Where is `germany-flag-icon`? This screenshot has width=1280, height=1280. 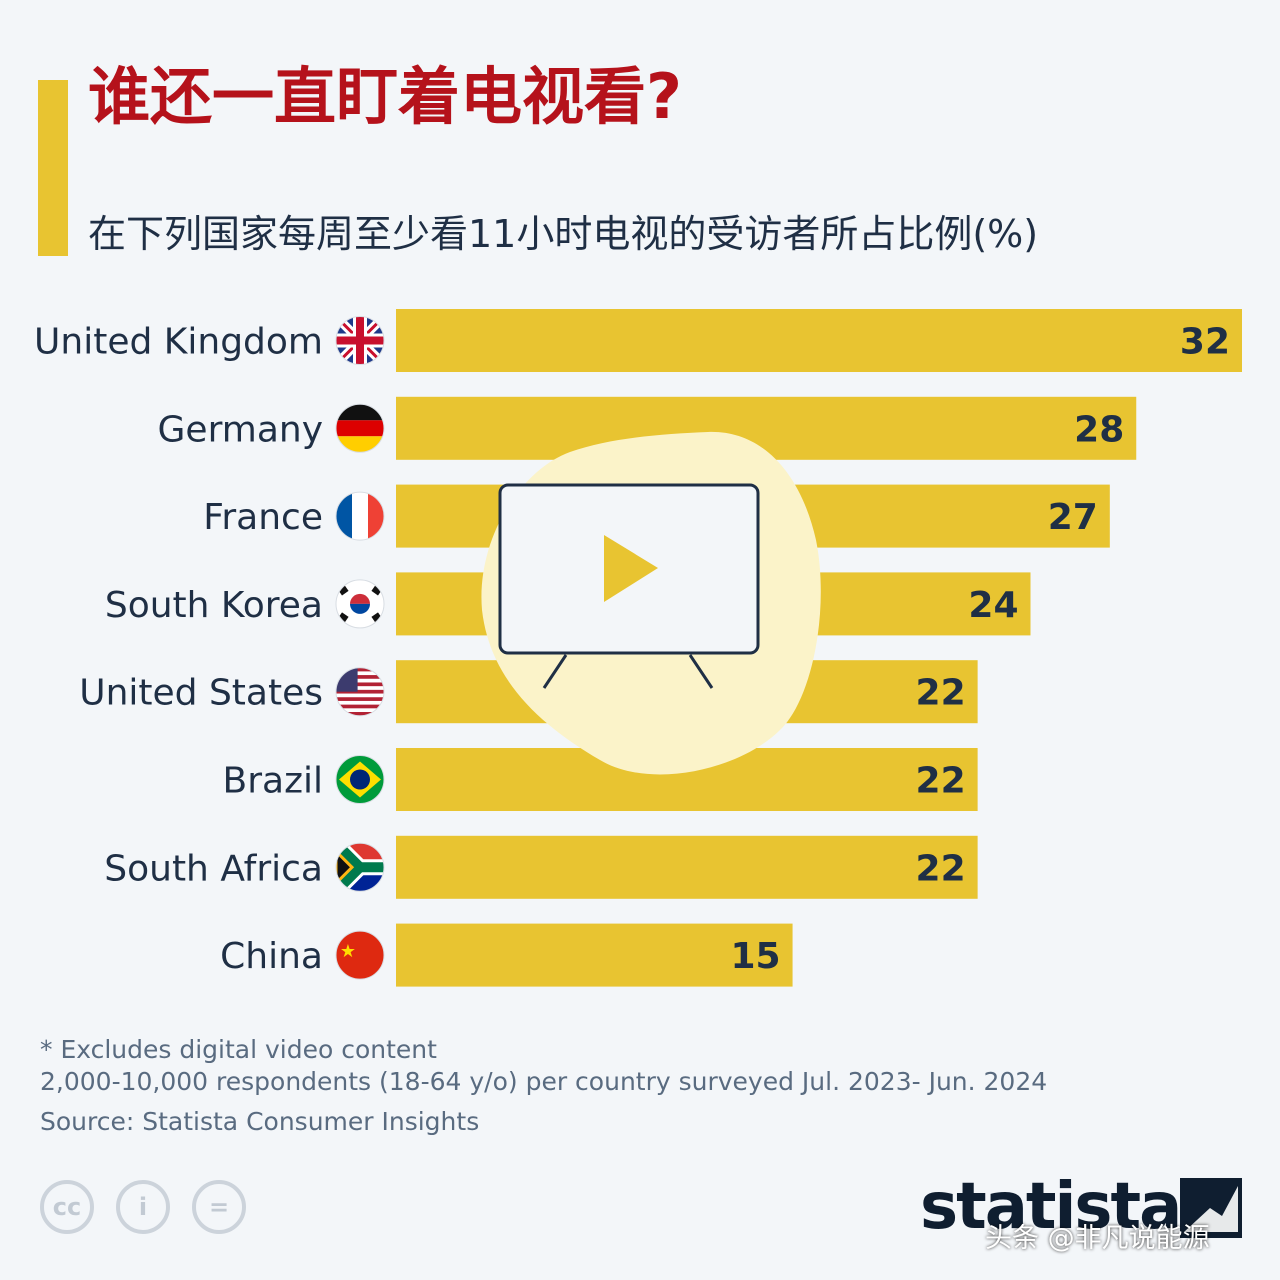 germany-flag-icon is located at coordinates (360, 428).